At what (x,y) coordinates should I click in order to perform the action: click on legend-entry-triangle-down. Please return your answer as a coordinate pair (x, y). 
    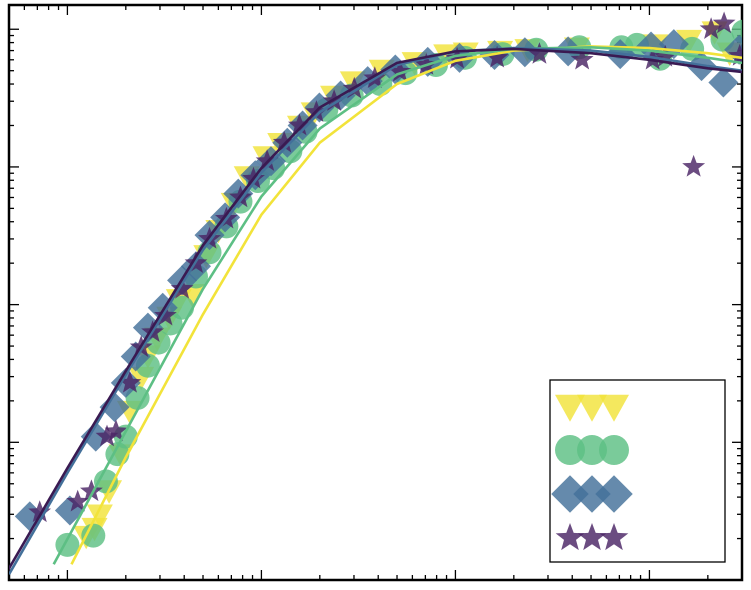
    Looking at the image, I should click on (592, 408).